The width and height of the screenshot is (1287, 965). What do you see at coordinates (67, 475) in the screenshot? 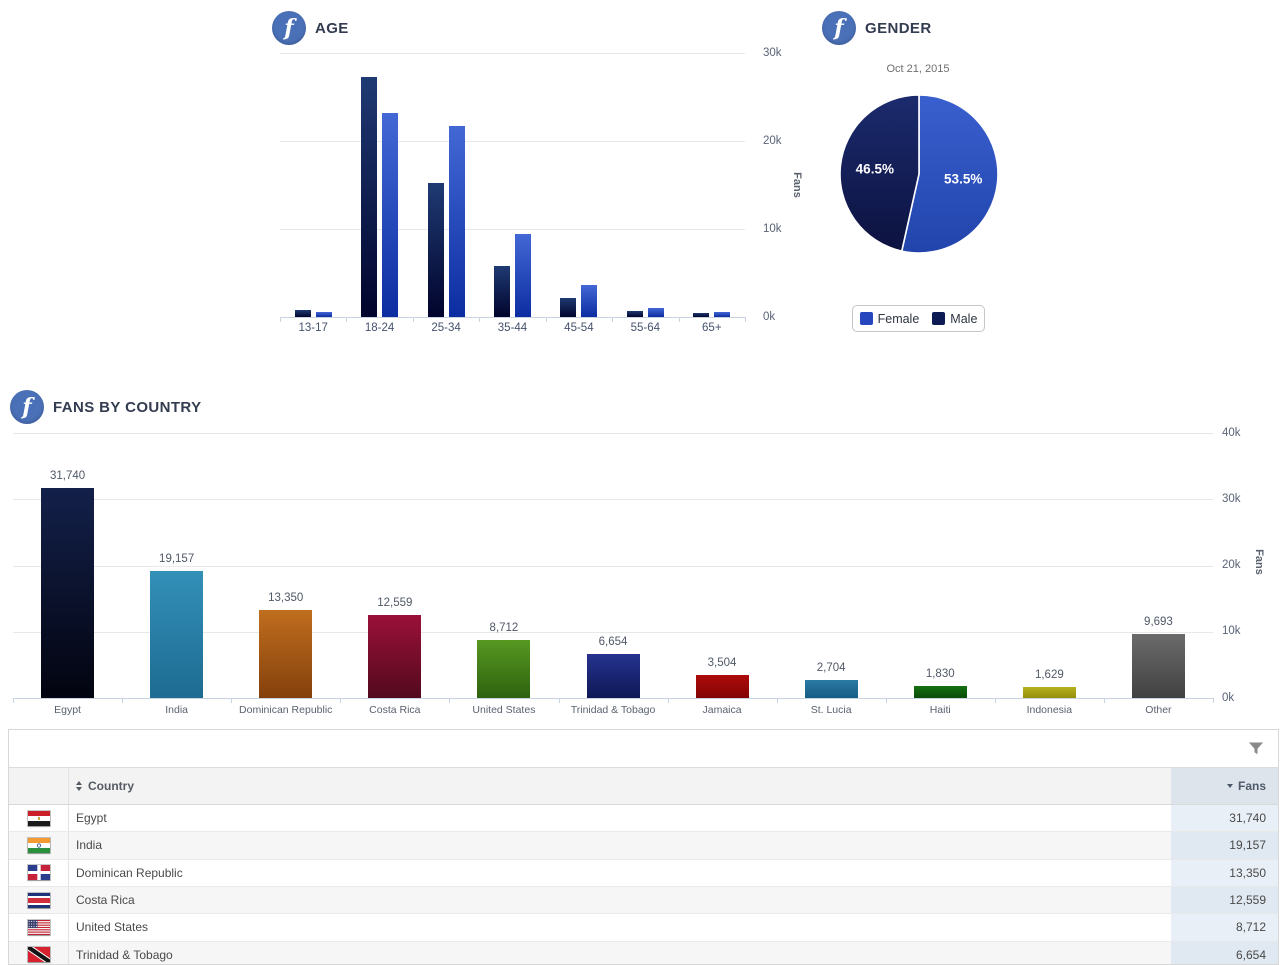
I see `country-bar-value-label: 31,740` at bounding box center [67, 475].